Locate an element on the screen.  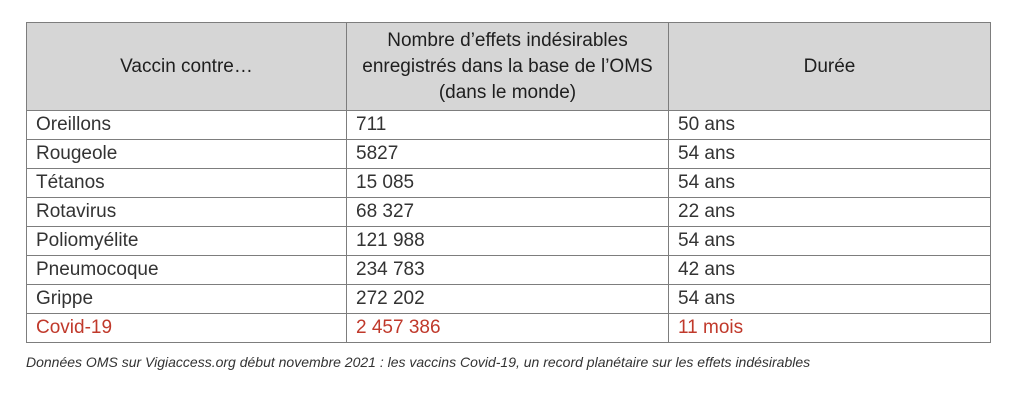
cell-duration: 42 ans is located at coordinates (829, 270).